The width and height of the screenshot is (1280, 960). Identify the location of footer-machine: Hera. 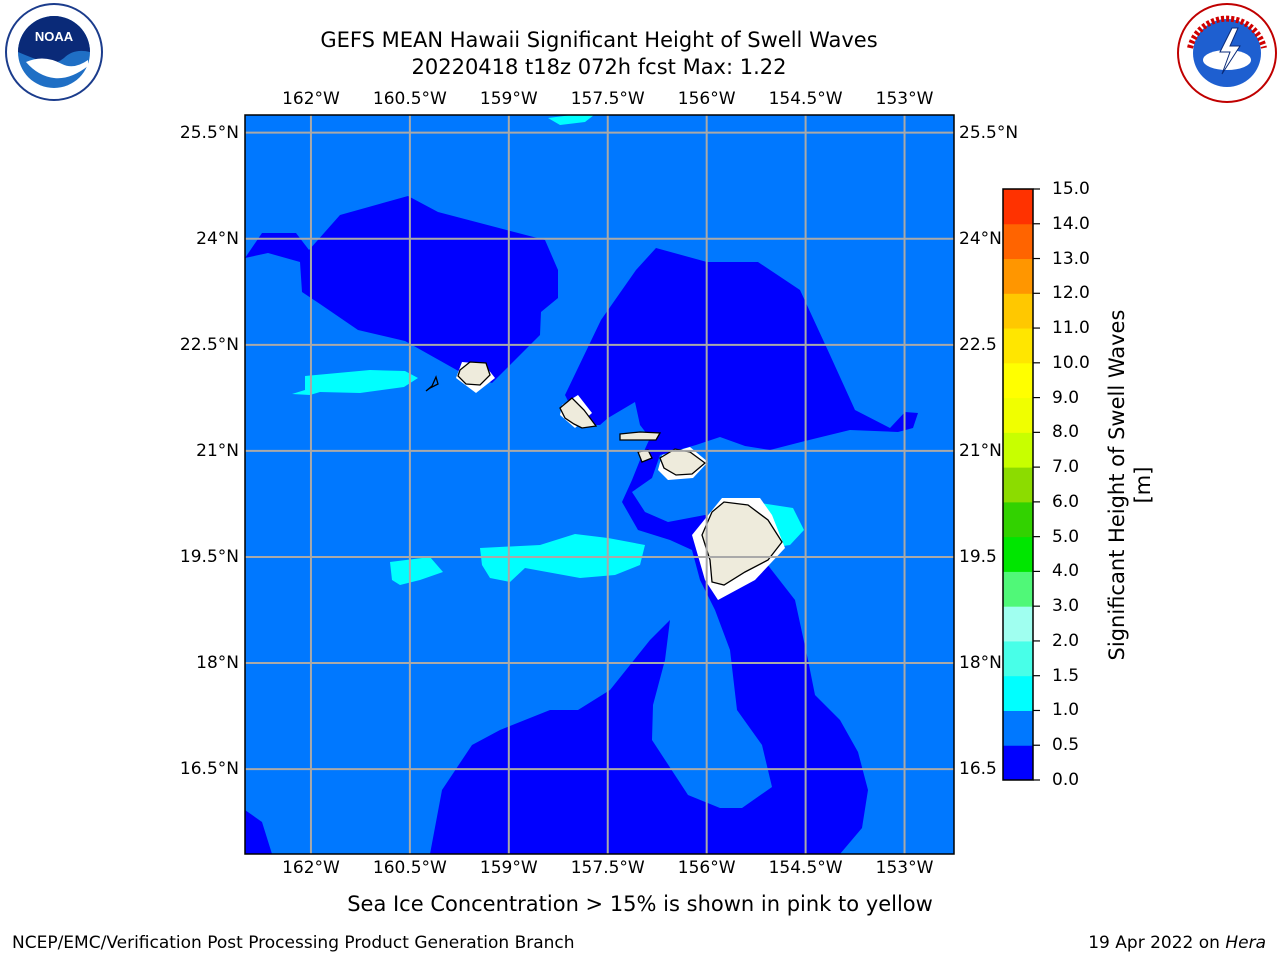
(1245, 943).